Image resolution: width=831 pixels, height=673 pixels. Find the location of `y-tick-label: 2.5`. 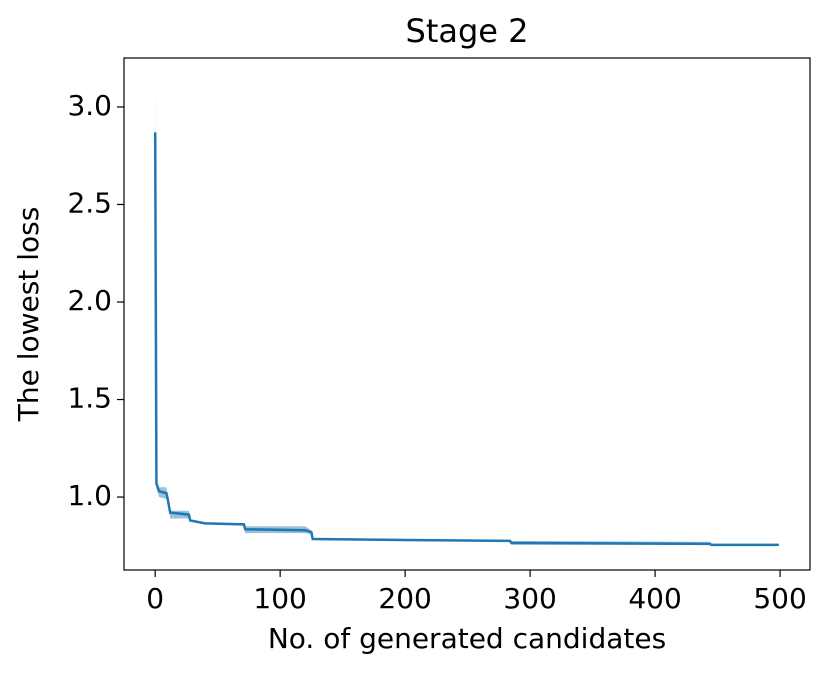

y-tick-label: 2.5 is located at coordinates (89, 202).